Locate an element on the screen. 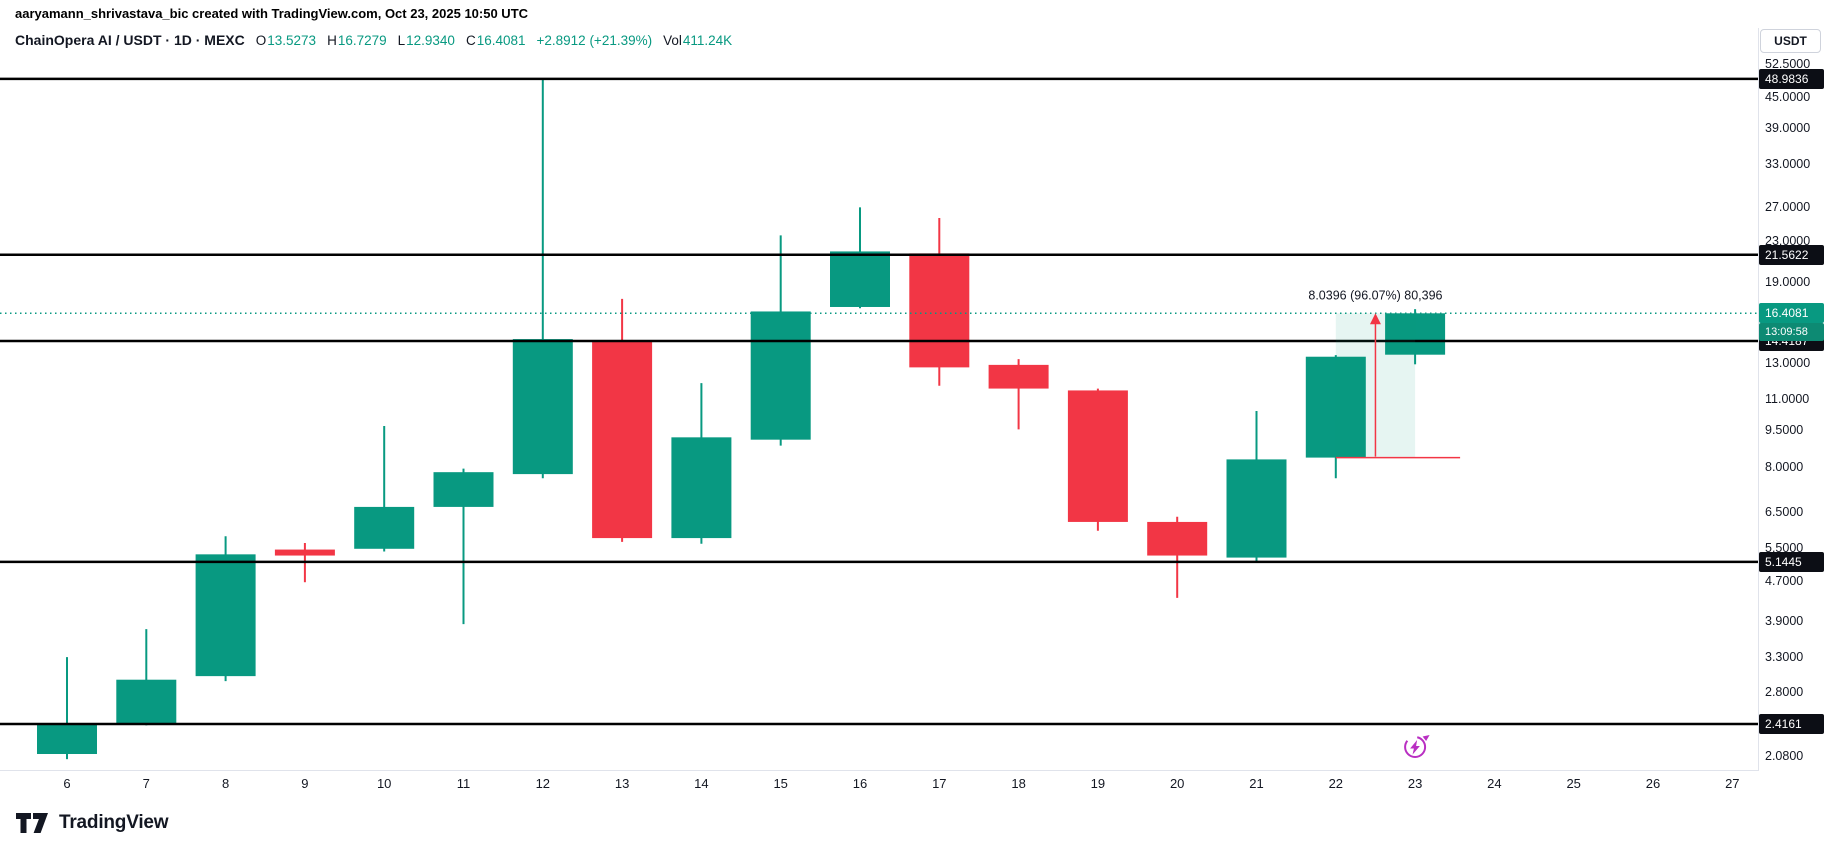  time-tick: 21 is located at coordinates (1256, 783).